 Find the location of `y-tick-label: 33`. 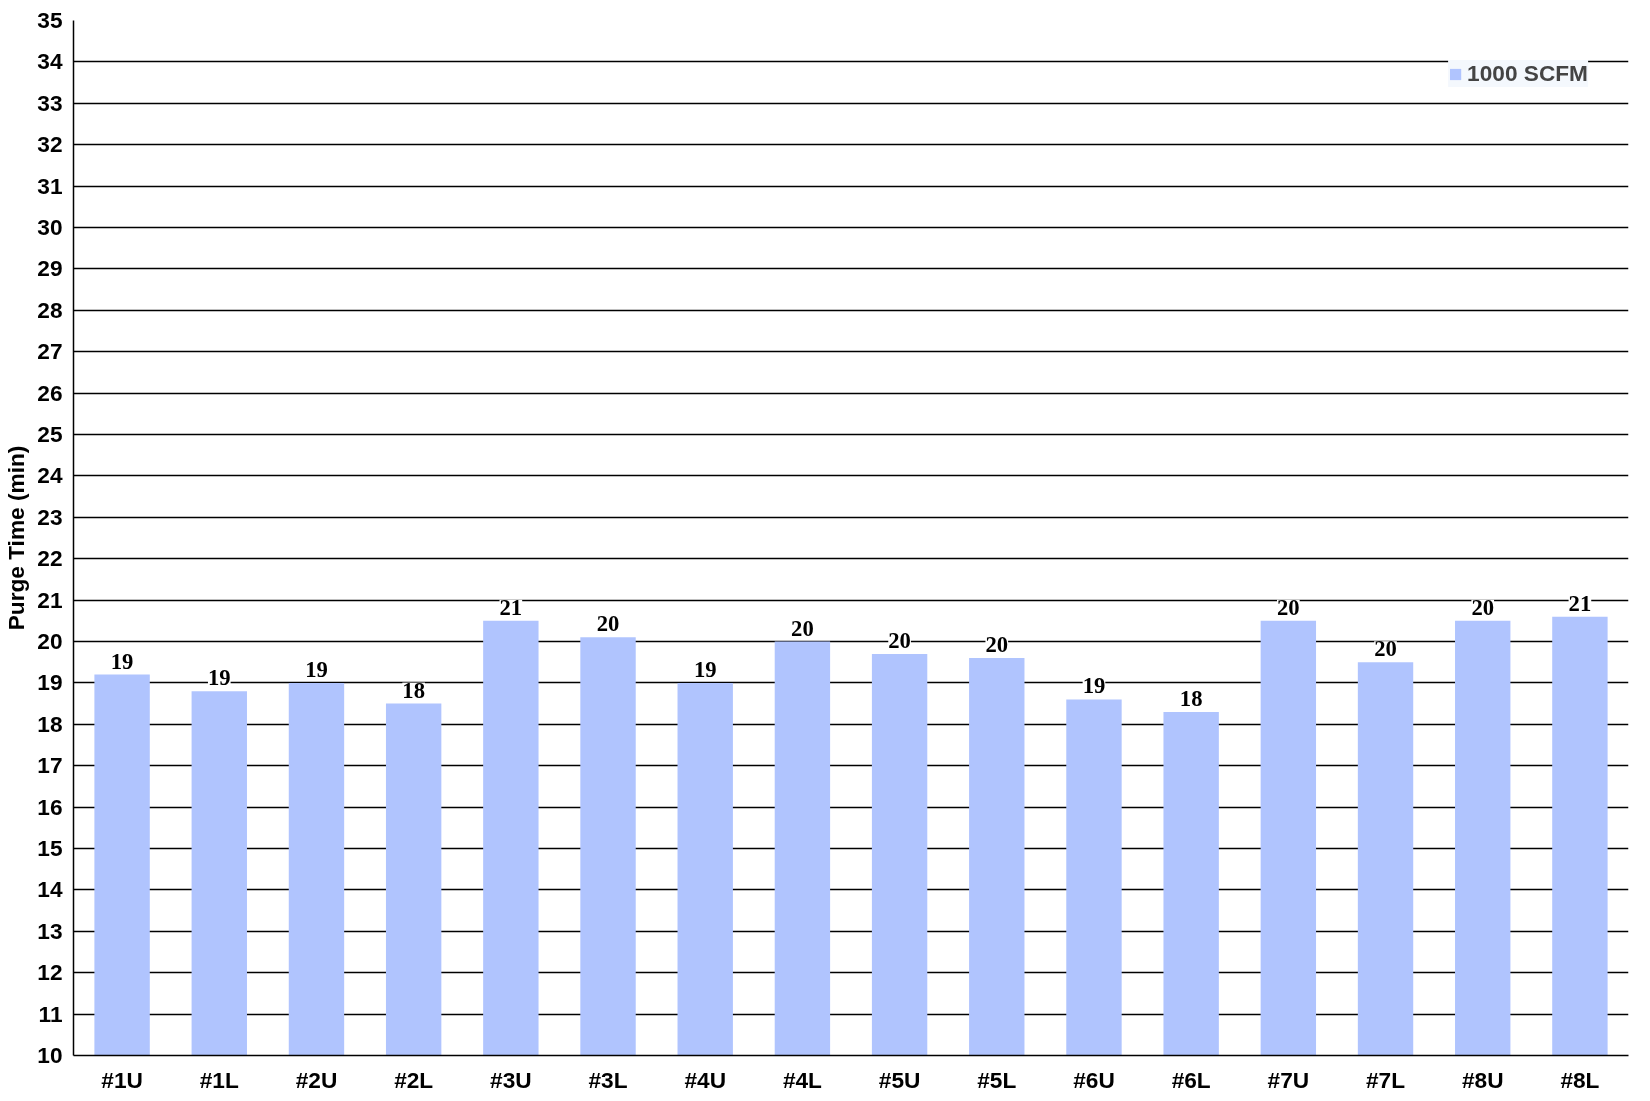

y-tick-label: 33 is located at coordinates (50, 102).